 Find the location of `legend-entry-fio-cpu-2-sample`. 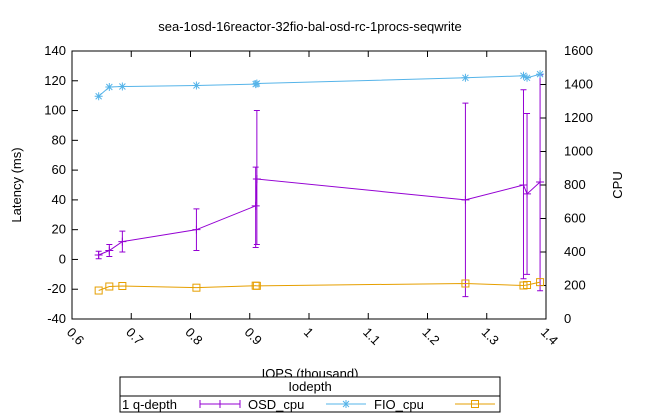

legend-entry-fio-cpu-2-sample is located at coordinates (475, 404).